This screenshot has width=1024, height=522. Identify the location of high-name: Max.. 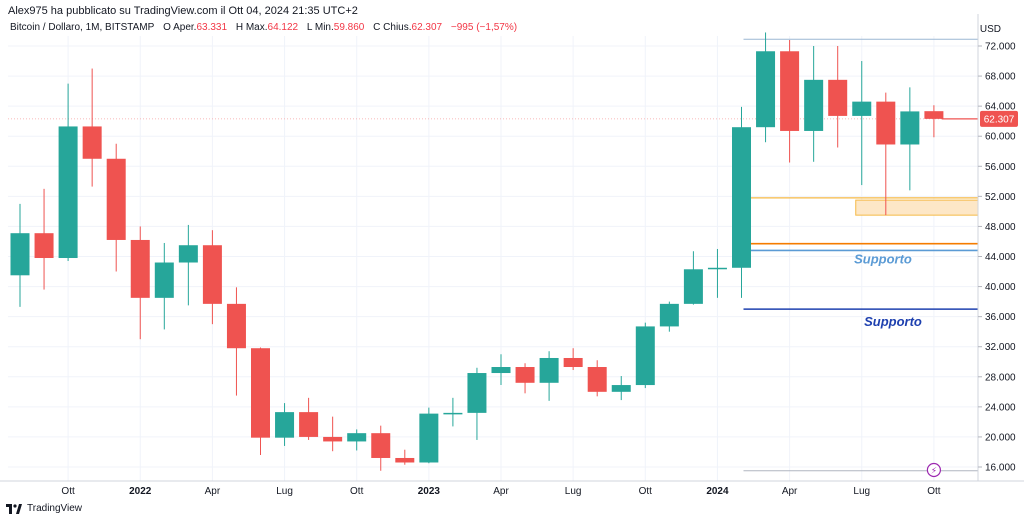
(256, 27).